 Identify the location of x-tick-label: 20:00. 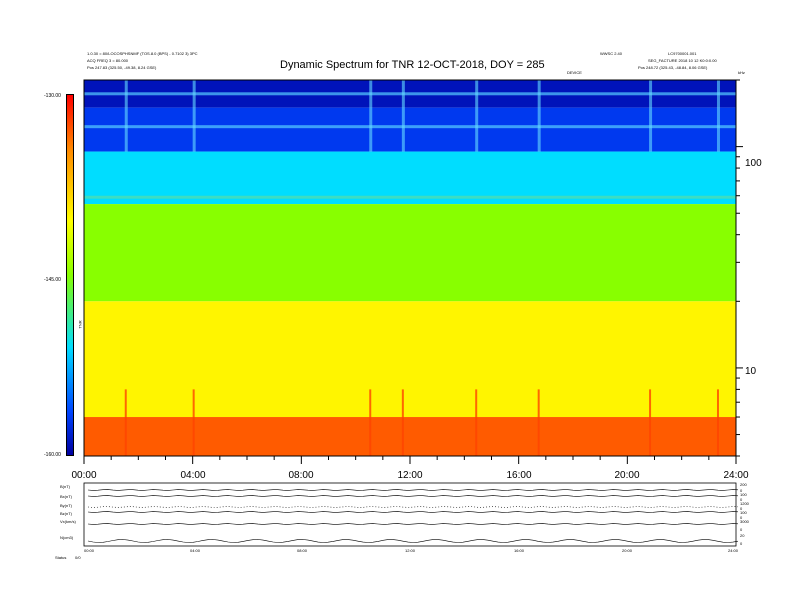
(627, 475).